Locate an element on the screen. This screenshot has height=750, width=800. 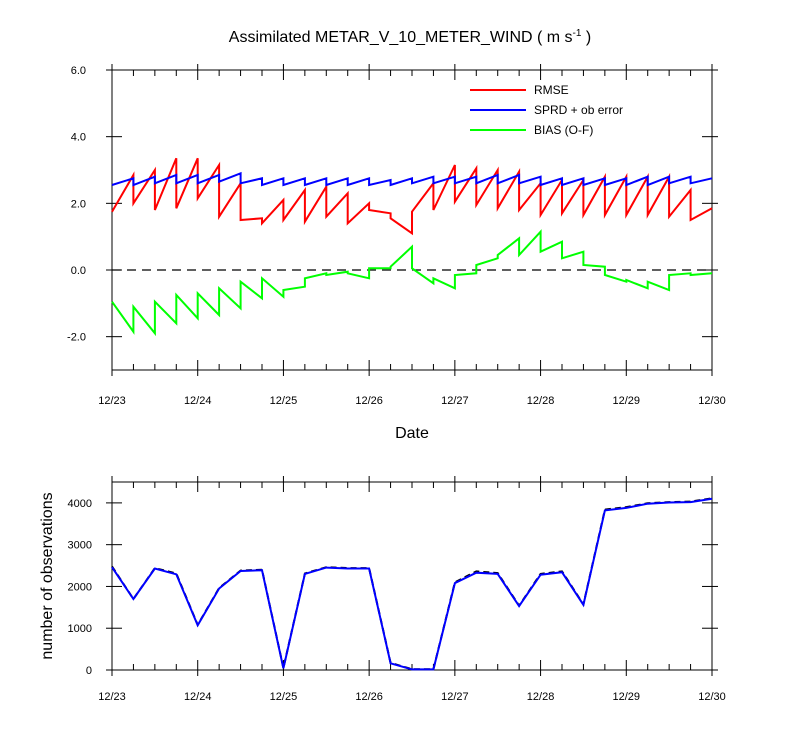
bottom-y-tick-labels: 4000 3000 2000 1000 0 is located at coordinates (80, 587).